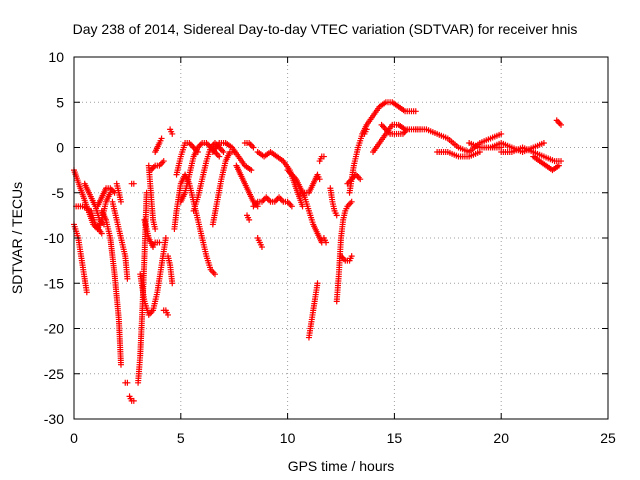 The height and width of the screenshot is (480, 640). What do you see at coordinates (54, 238) in the screenshot?
I see `y-tick-label: -10` at bounding box center [54, 238].